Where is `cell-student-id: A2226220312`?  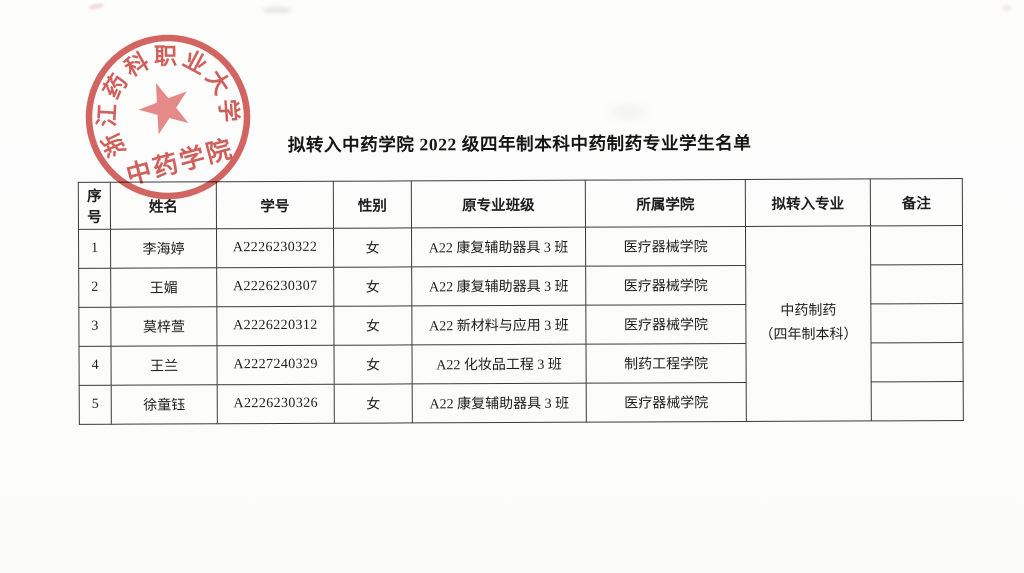
cell-student-id: A2226220312 is located at coordinates (275, 326).